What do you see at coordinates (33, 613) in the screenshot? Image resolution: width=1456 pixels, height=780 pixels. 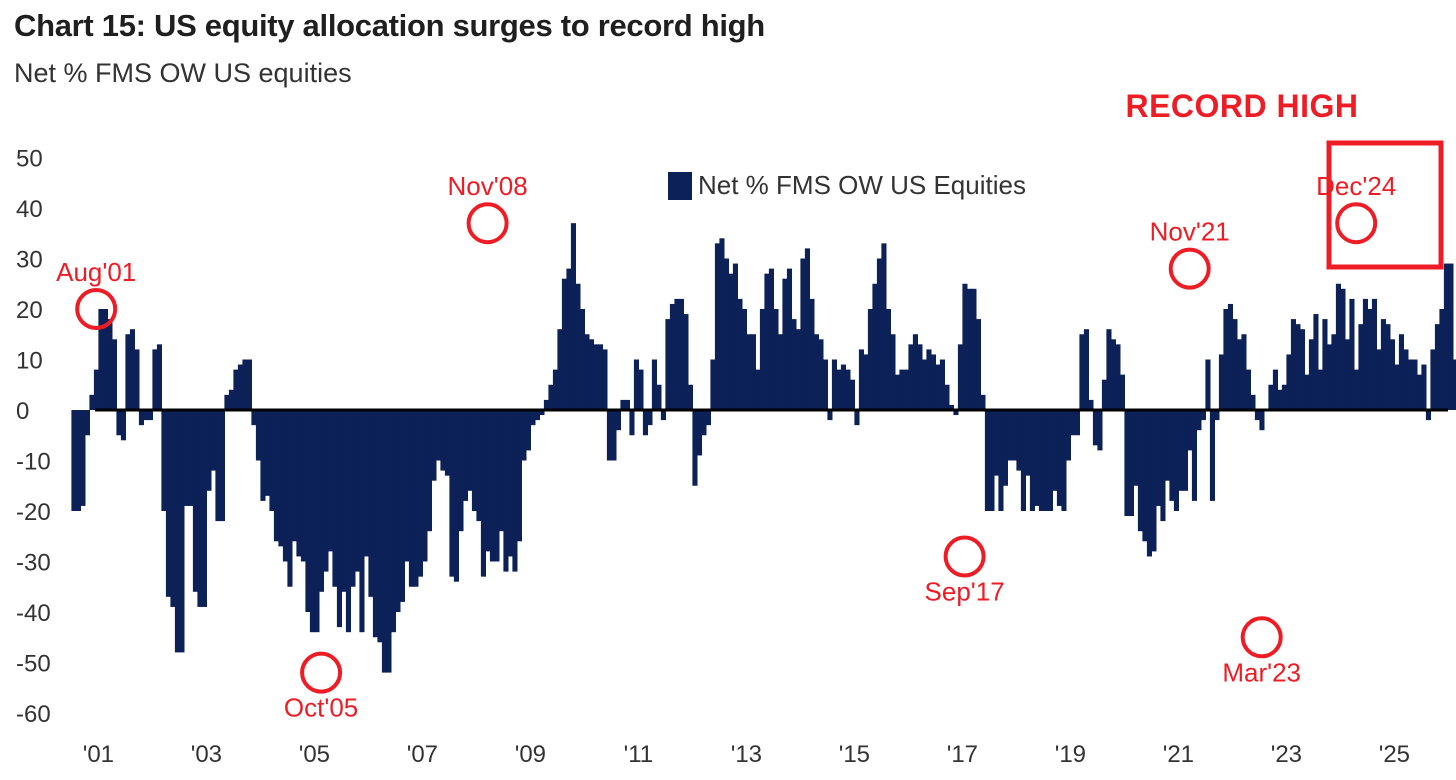 I see `y-tick-label: -40` at bounding box center [33, 613].